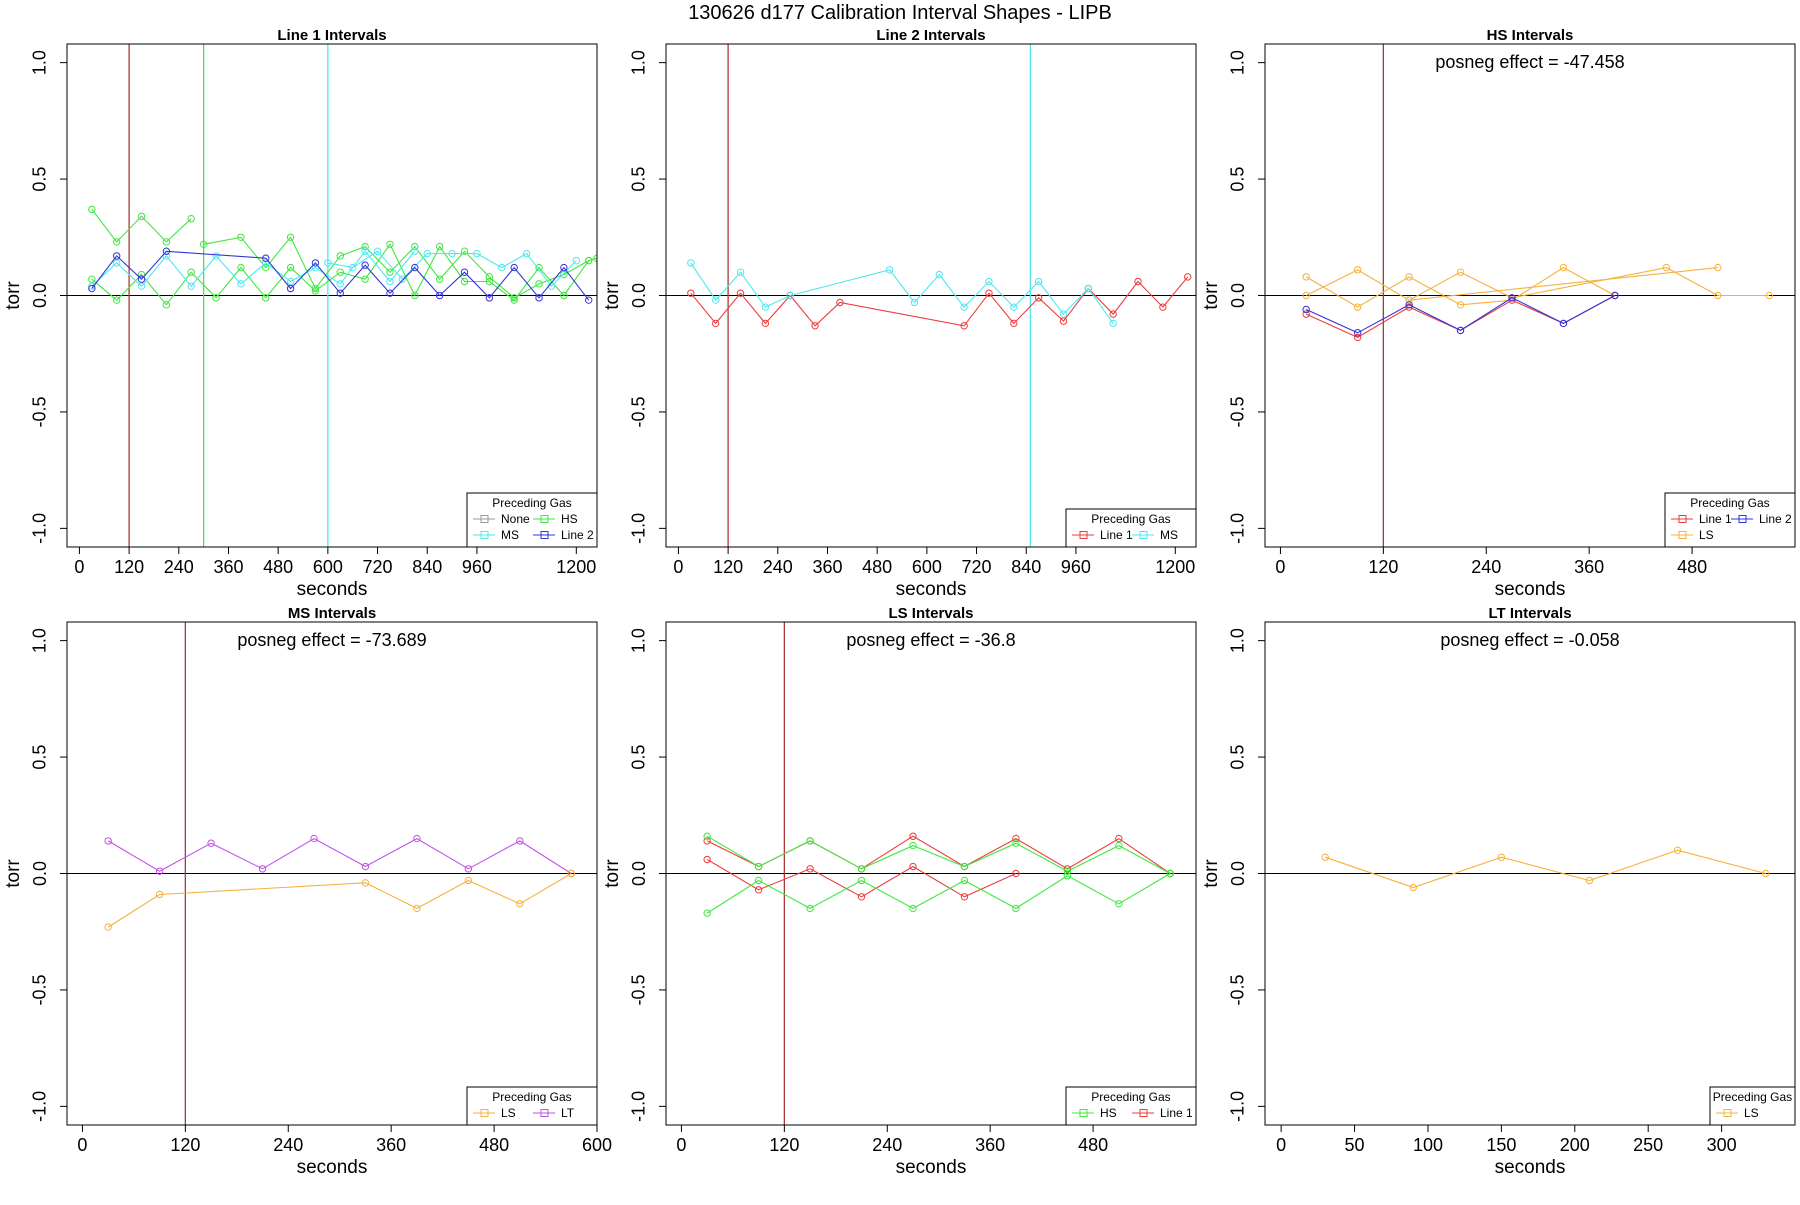 This screenshot has height=1205, width=1800. Describe the element at coordinates (515, 519) in the screenshot. I see `legend-entry-label: None` at that location.